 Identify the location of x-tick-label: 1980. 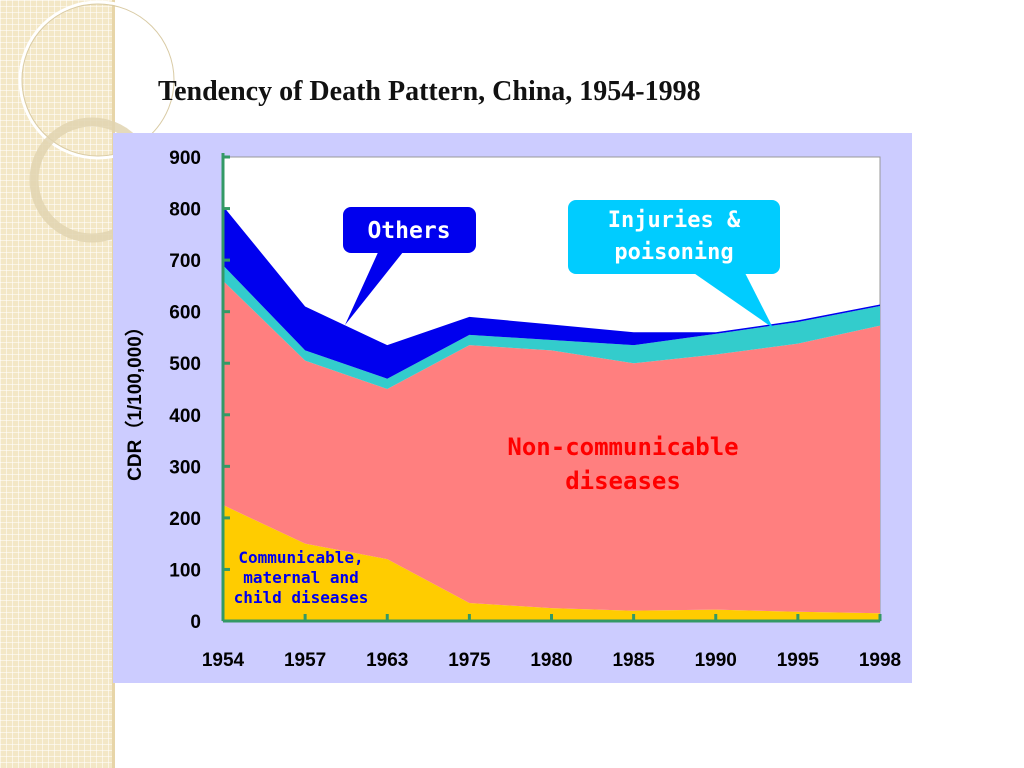
(551, 660).